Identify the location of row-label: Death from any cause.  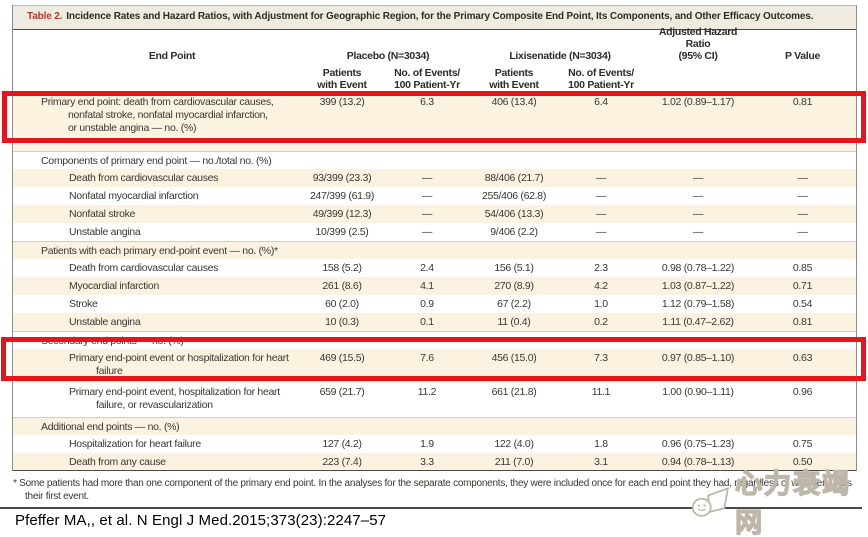
(117, 462).